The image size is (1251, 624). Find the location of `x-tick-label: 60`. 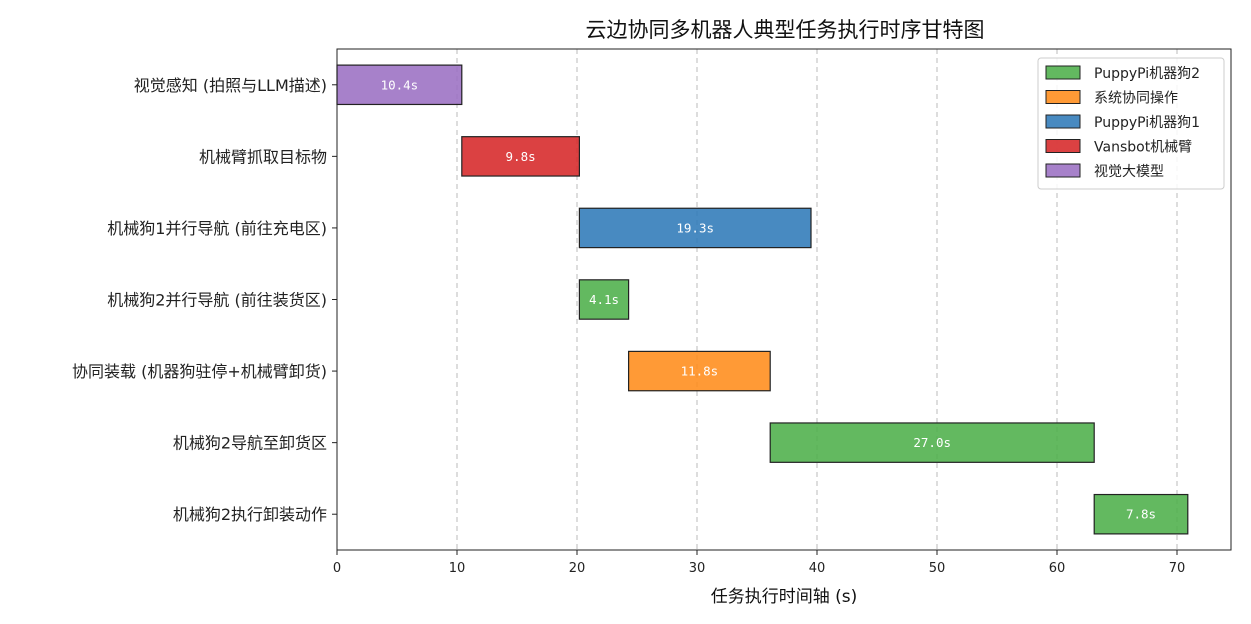

x-tick-label: 60 is located at coordinates (1057, 568).